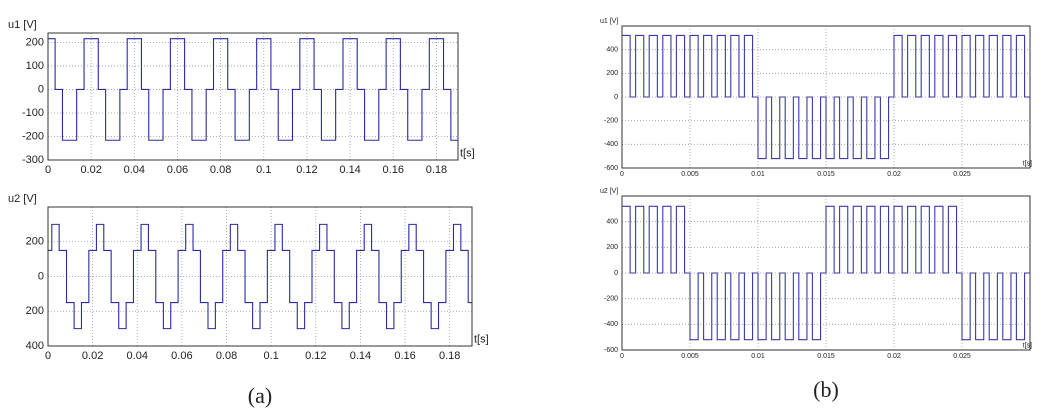 This screenshot has height=415, width=1043. I want to click on caption: (b), so click(826, 389).